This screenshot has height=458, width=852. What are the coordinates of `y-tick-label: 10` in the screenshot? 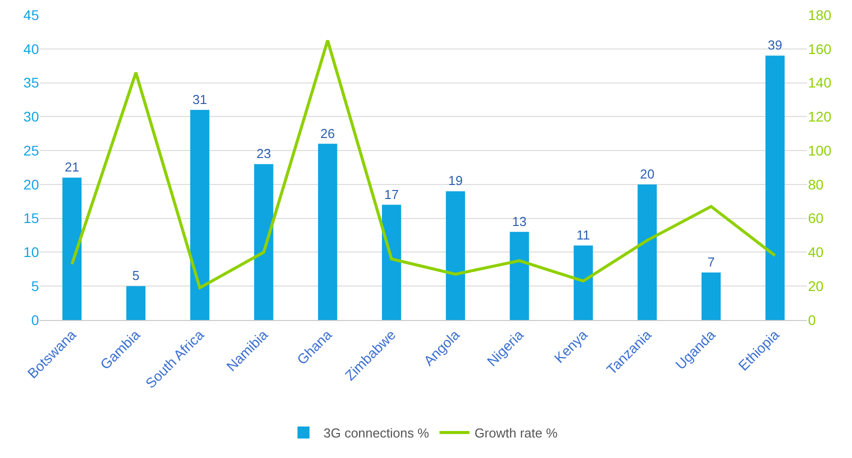 It's located at (31, 252).